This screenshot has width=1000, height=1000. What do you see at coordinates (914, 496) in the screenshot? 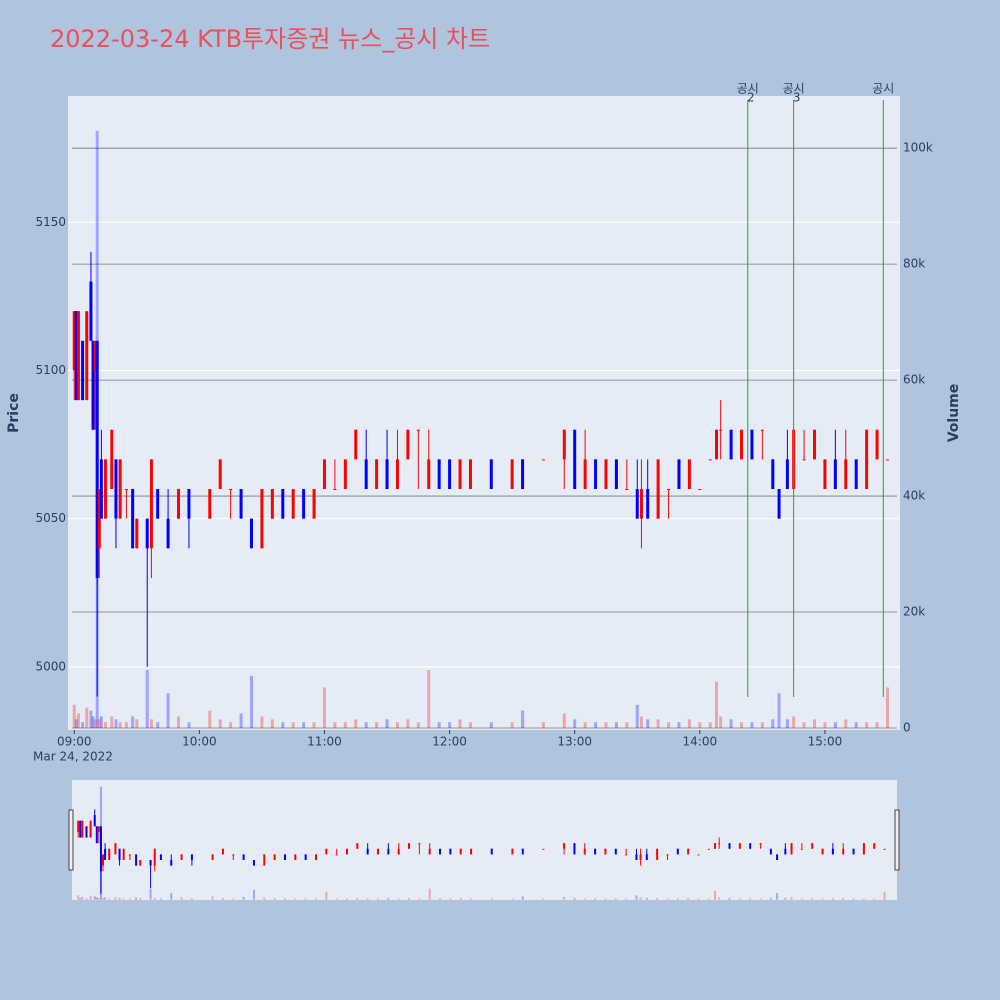
I see `y2-tick-label: 40k` at bounding box center [914, 496].